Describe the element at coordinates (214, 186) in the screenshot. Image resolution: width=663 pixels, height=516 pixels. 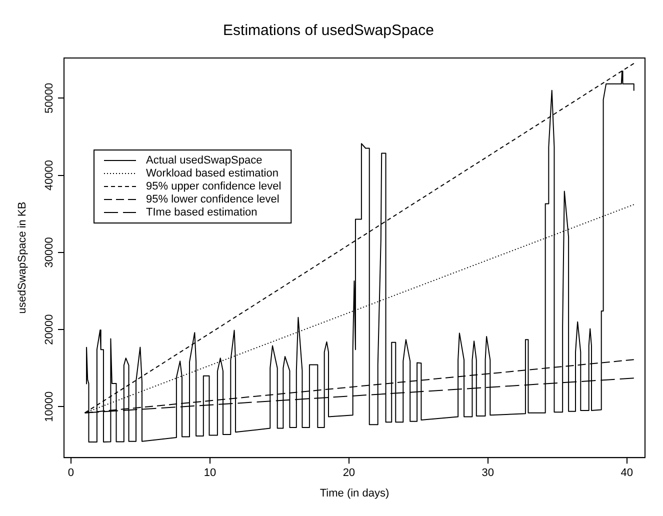
I see `legend-label: 95% upper confidence level` at that location.